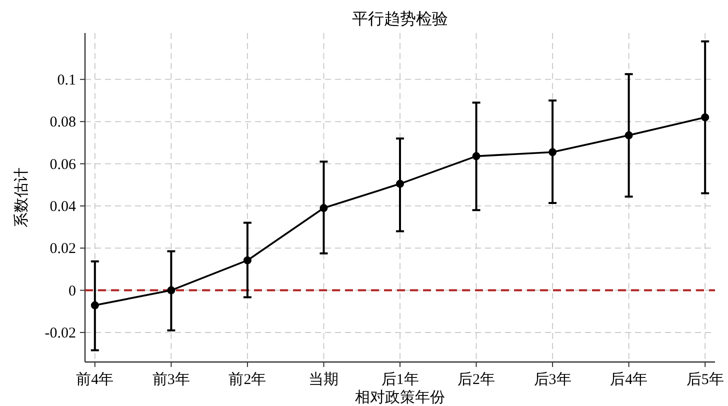 The width and height of the screenshot is (728, 406). What do you see at coordinates (60, 333) in the screenshot?
I see `y-tick-label: -0.02` at bounding box center [60, 333].